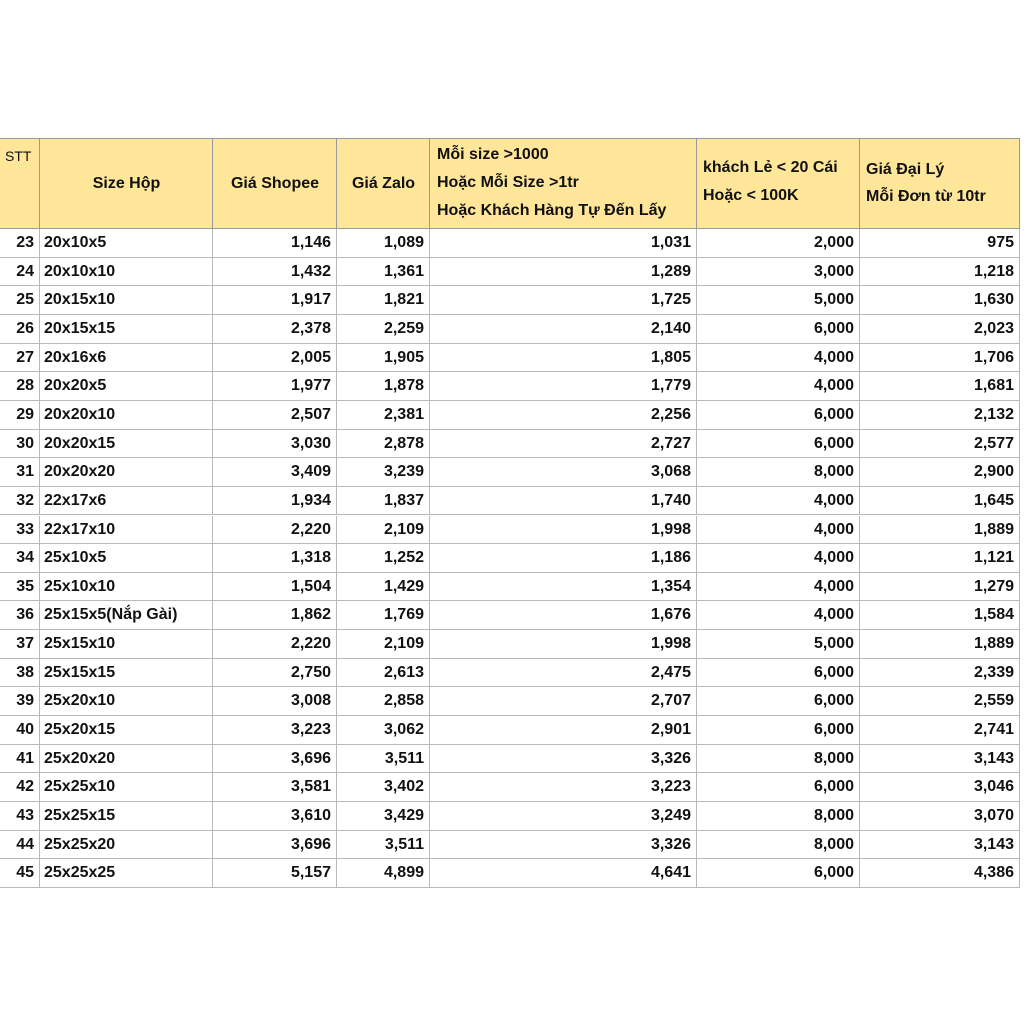 The image size is (1024, 1024). Describe the element at coordinates (25, 844) in the screenshot. I see `row-number: 44` at that location.